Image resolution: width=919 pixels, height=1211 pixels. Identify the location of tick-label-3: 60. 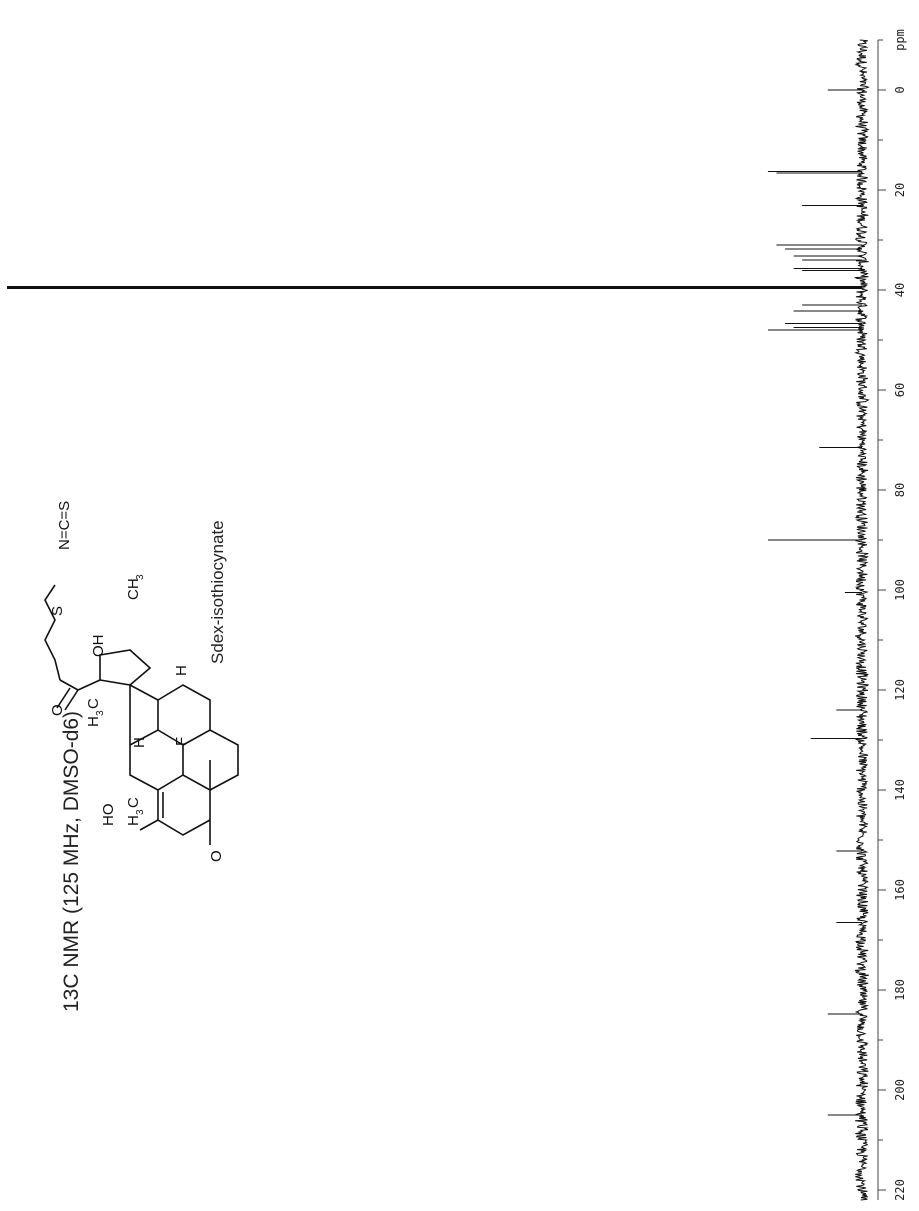
(900, 390).